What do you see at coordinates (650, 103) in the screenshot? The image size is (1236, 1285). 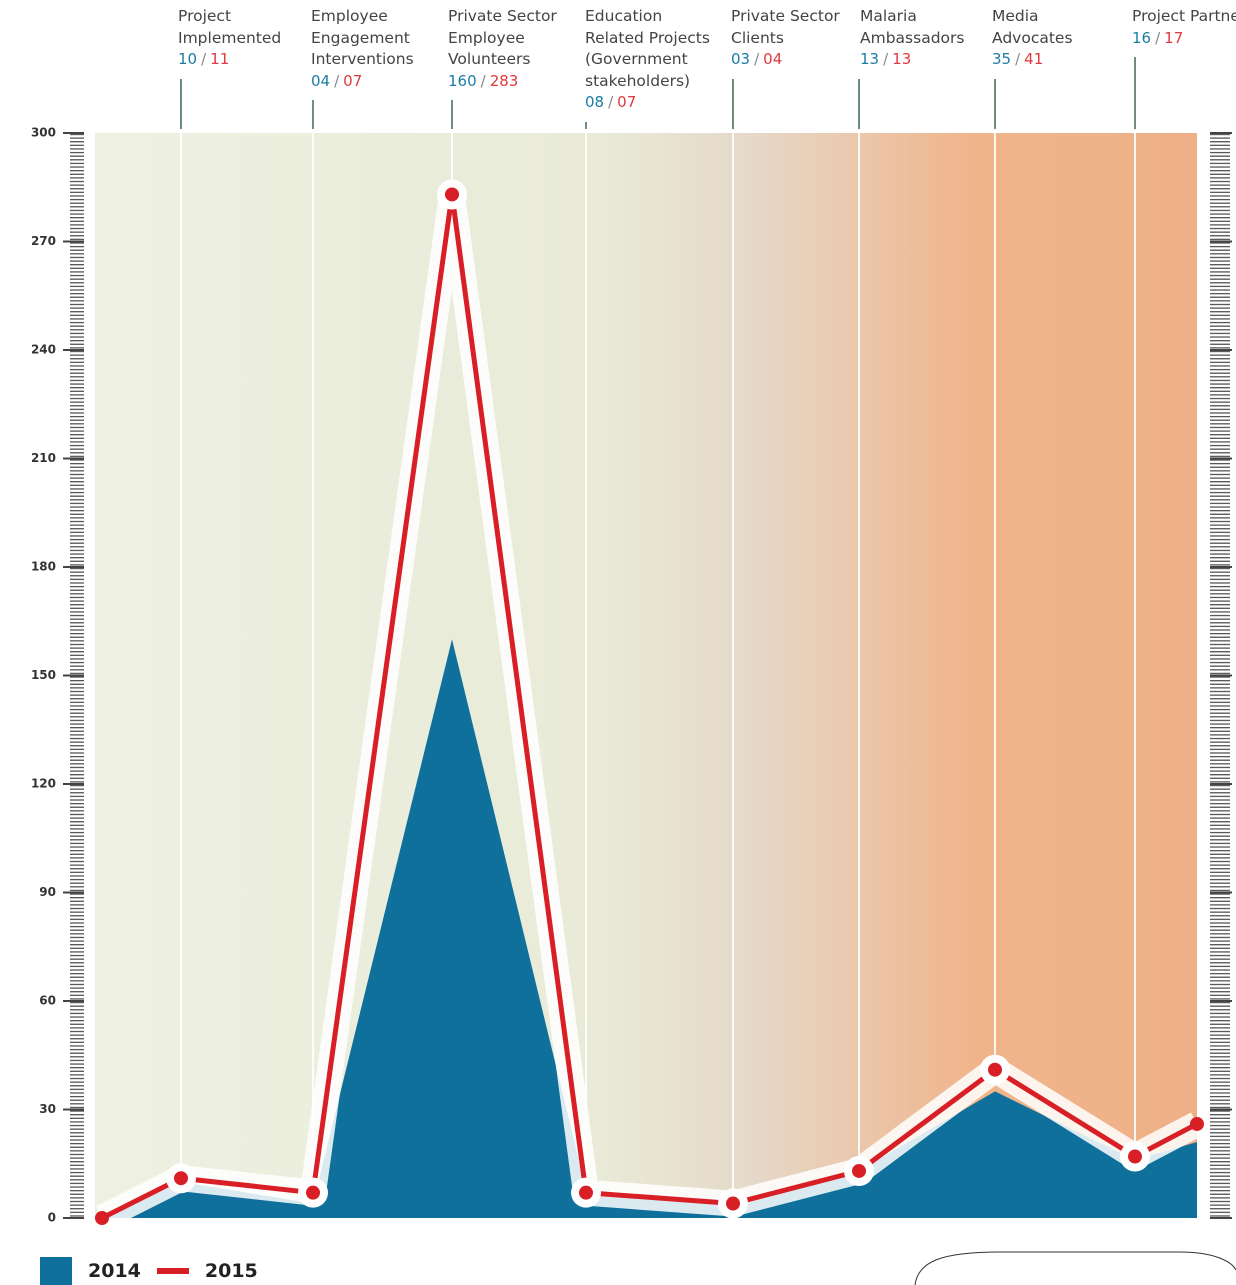 I see `value-labels: 08/07` at bounding box center [650, 103].